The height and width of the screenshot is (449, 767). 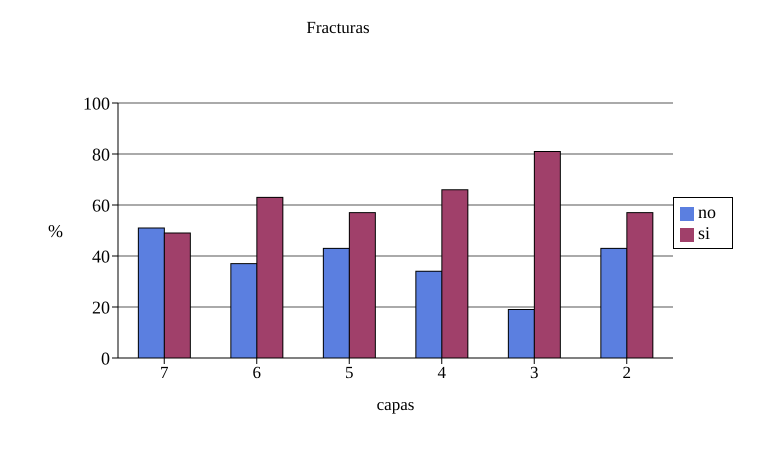 I want to click on y-tick-label: 100, so click(x=96, y=103).